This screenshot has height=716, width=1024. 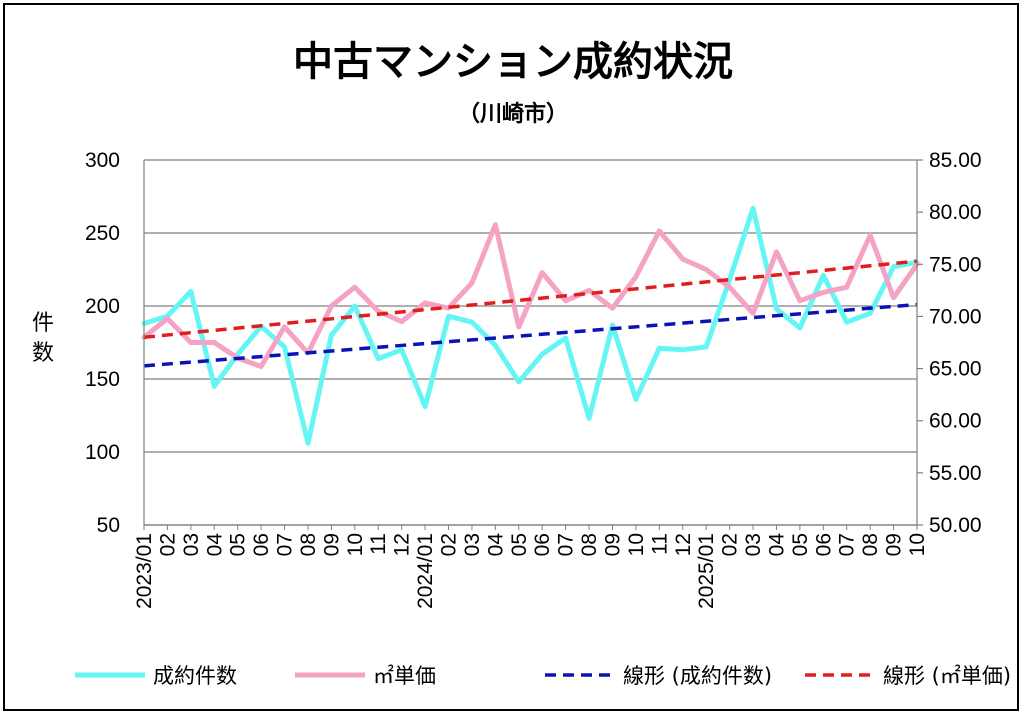 I want to click on y-tick-label: 50, so click(x=108, y=525).